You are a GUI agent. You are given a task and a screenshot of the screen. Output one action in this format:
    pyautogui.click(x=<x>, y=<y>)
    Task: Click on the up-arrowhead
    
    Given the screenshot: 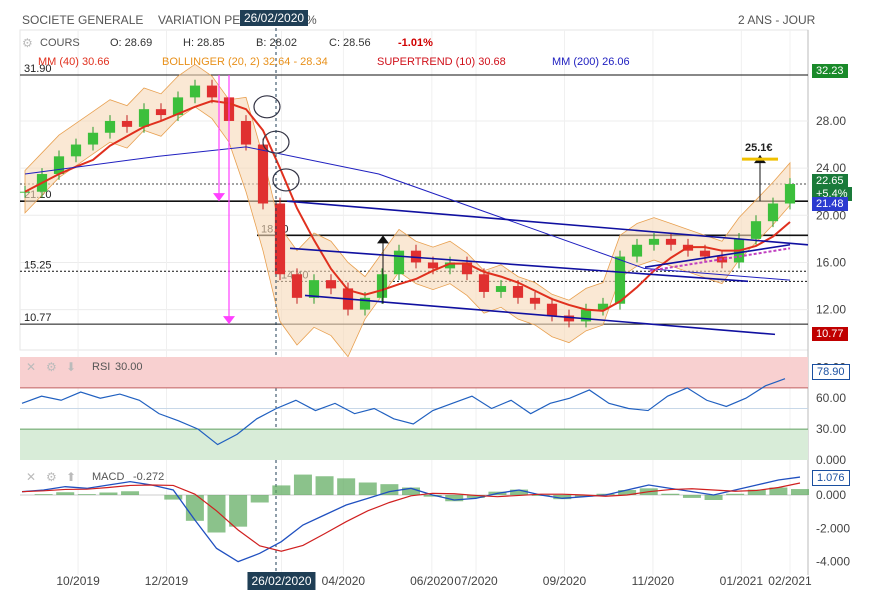 What is the action you would take?
    pyautogui.click(x=383, y=239)
    